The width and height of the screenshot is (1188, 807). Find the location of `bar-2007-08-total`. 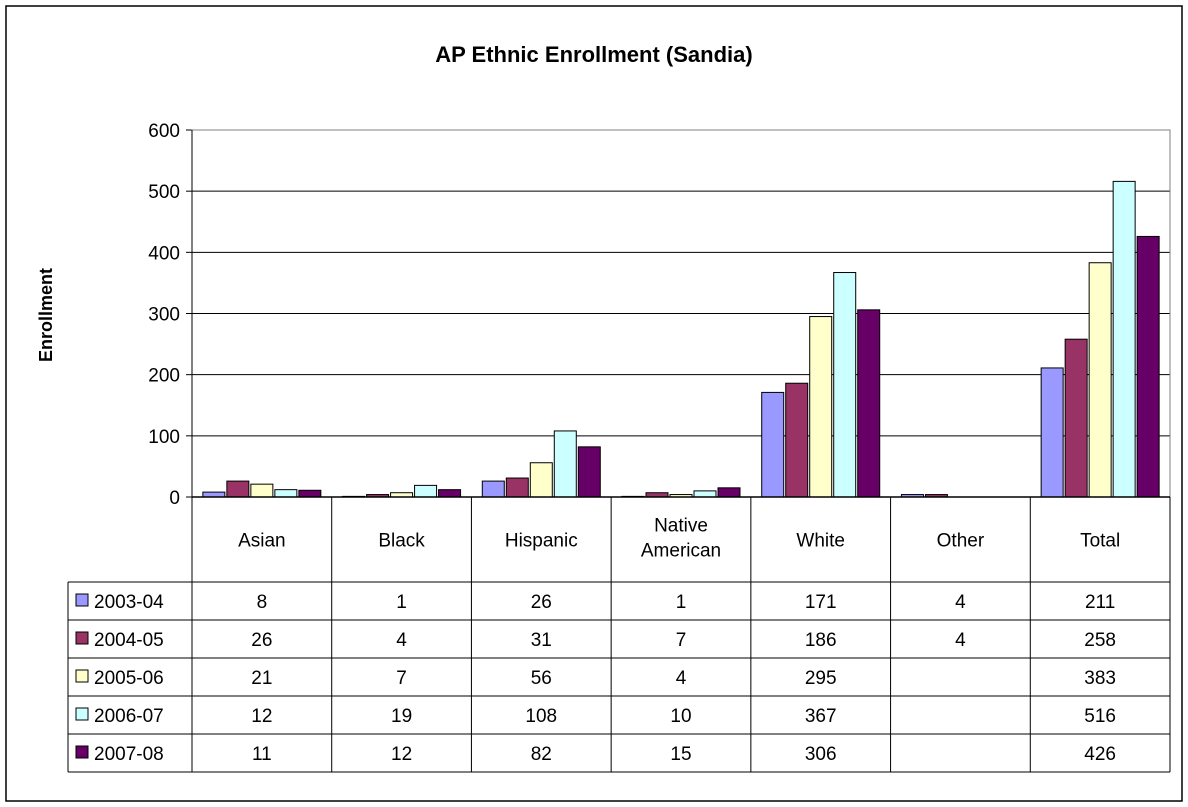

bar-2007-08-total is located at coordinates (1148, 366).